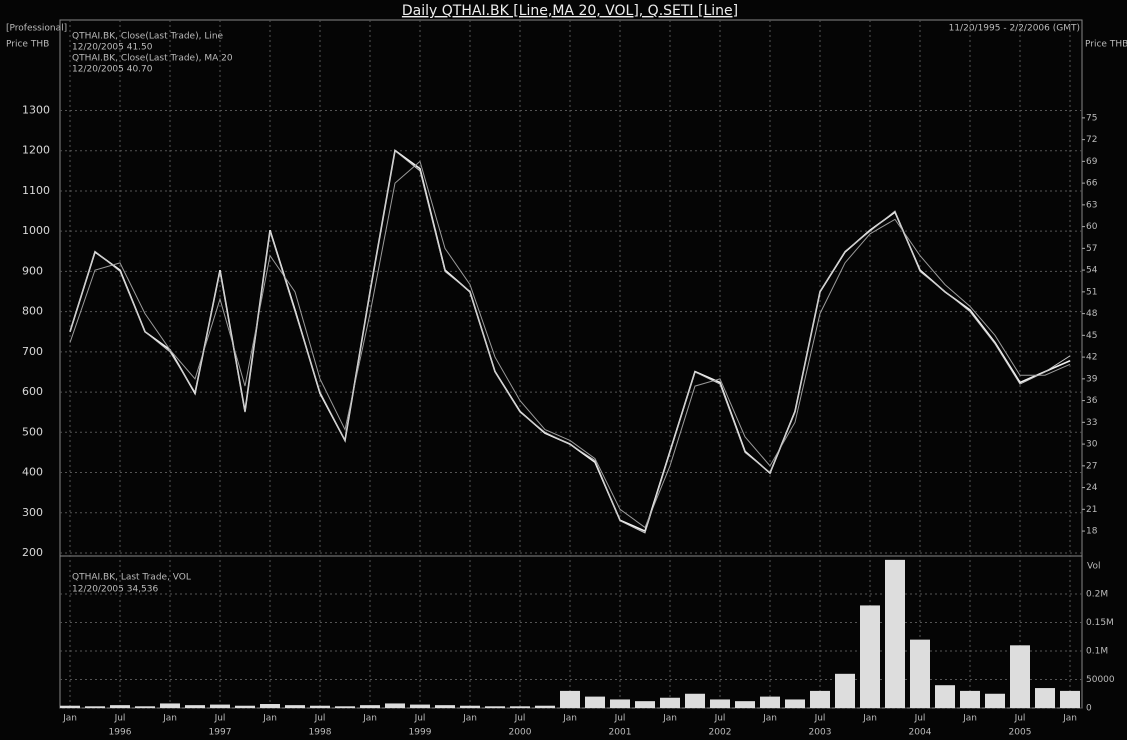 The width and height of the screenshot is (1127, 740). Describe the element at coordinates (420, 733) in the screenshot. I see `x-year-label: 1999` at that location.